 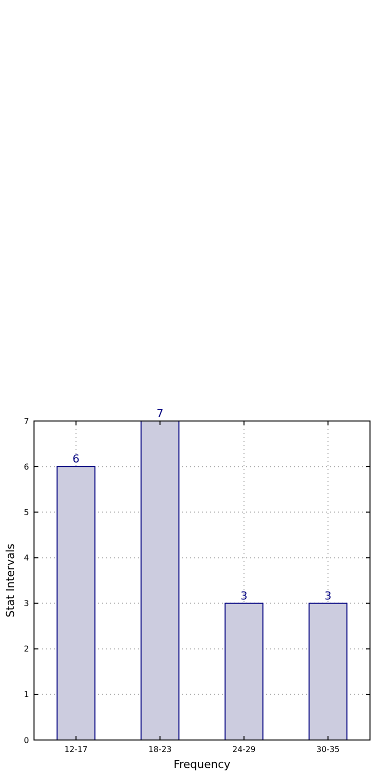 What do you see at coordinates (244, 749) in the screenshot?
I see `x-tick-label: 24-29` at bounding box center [244, 749].